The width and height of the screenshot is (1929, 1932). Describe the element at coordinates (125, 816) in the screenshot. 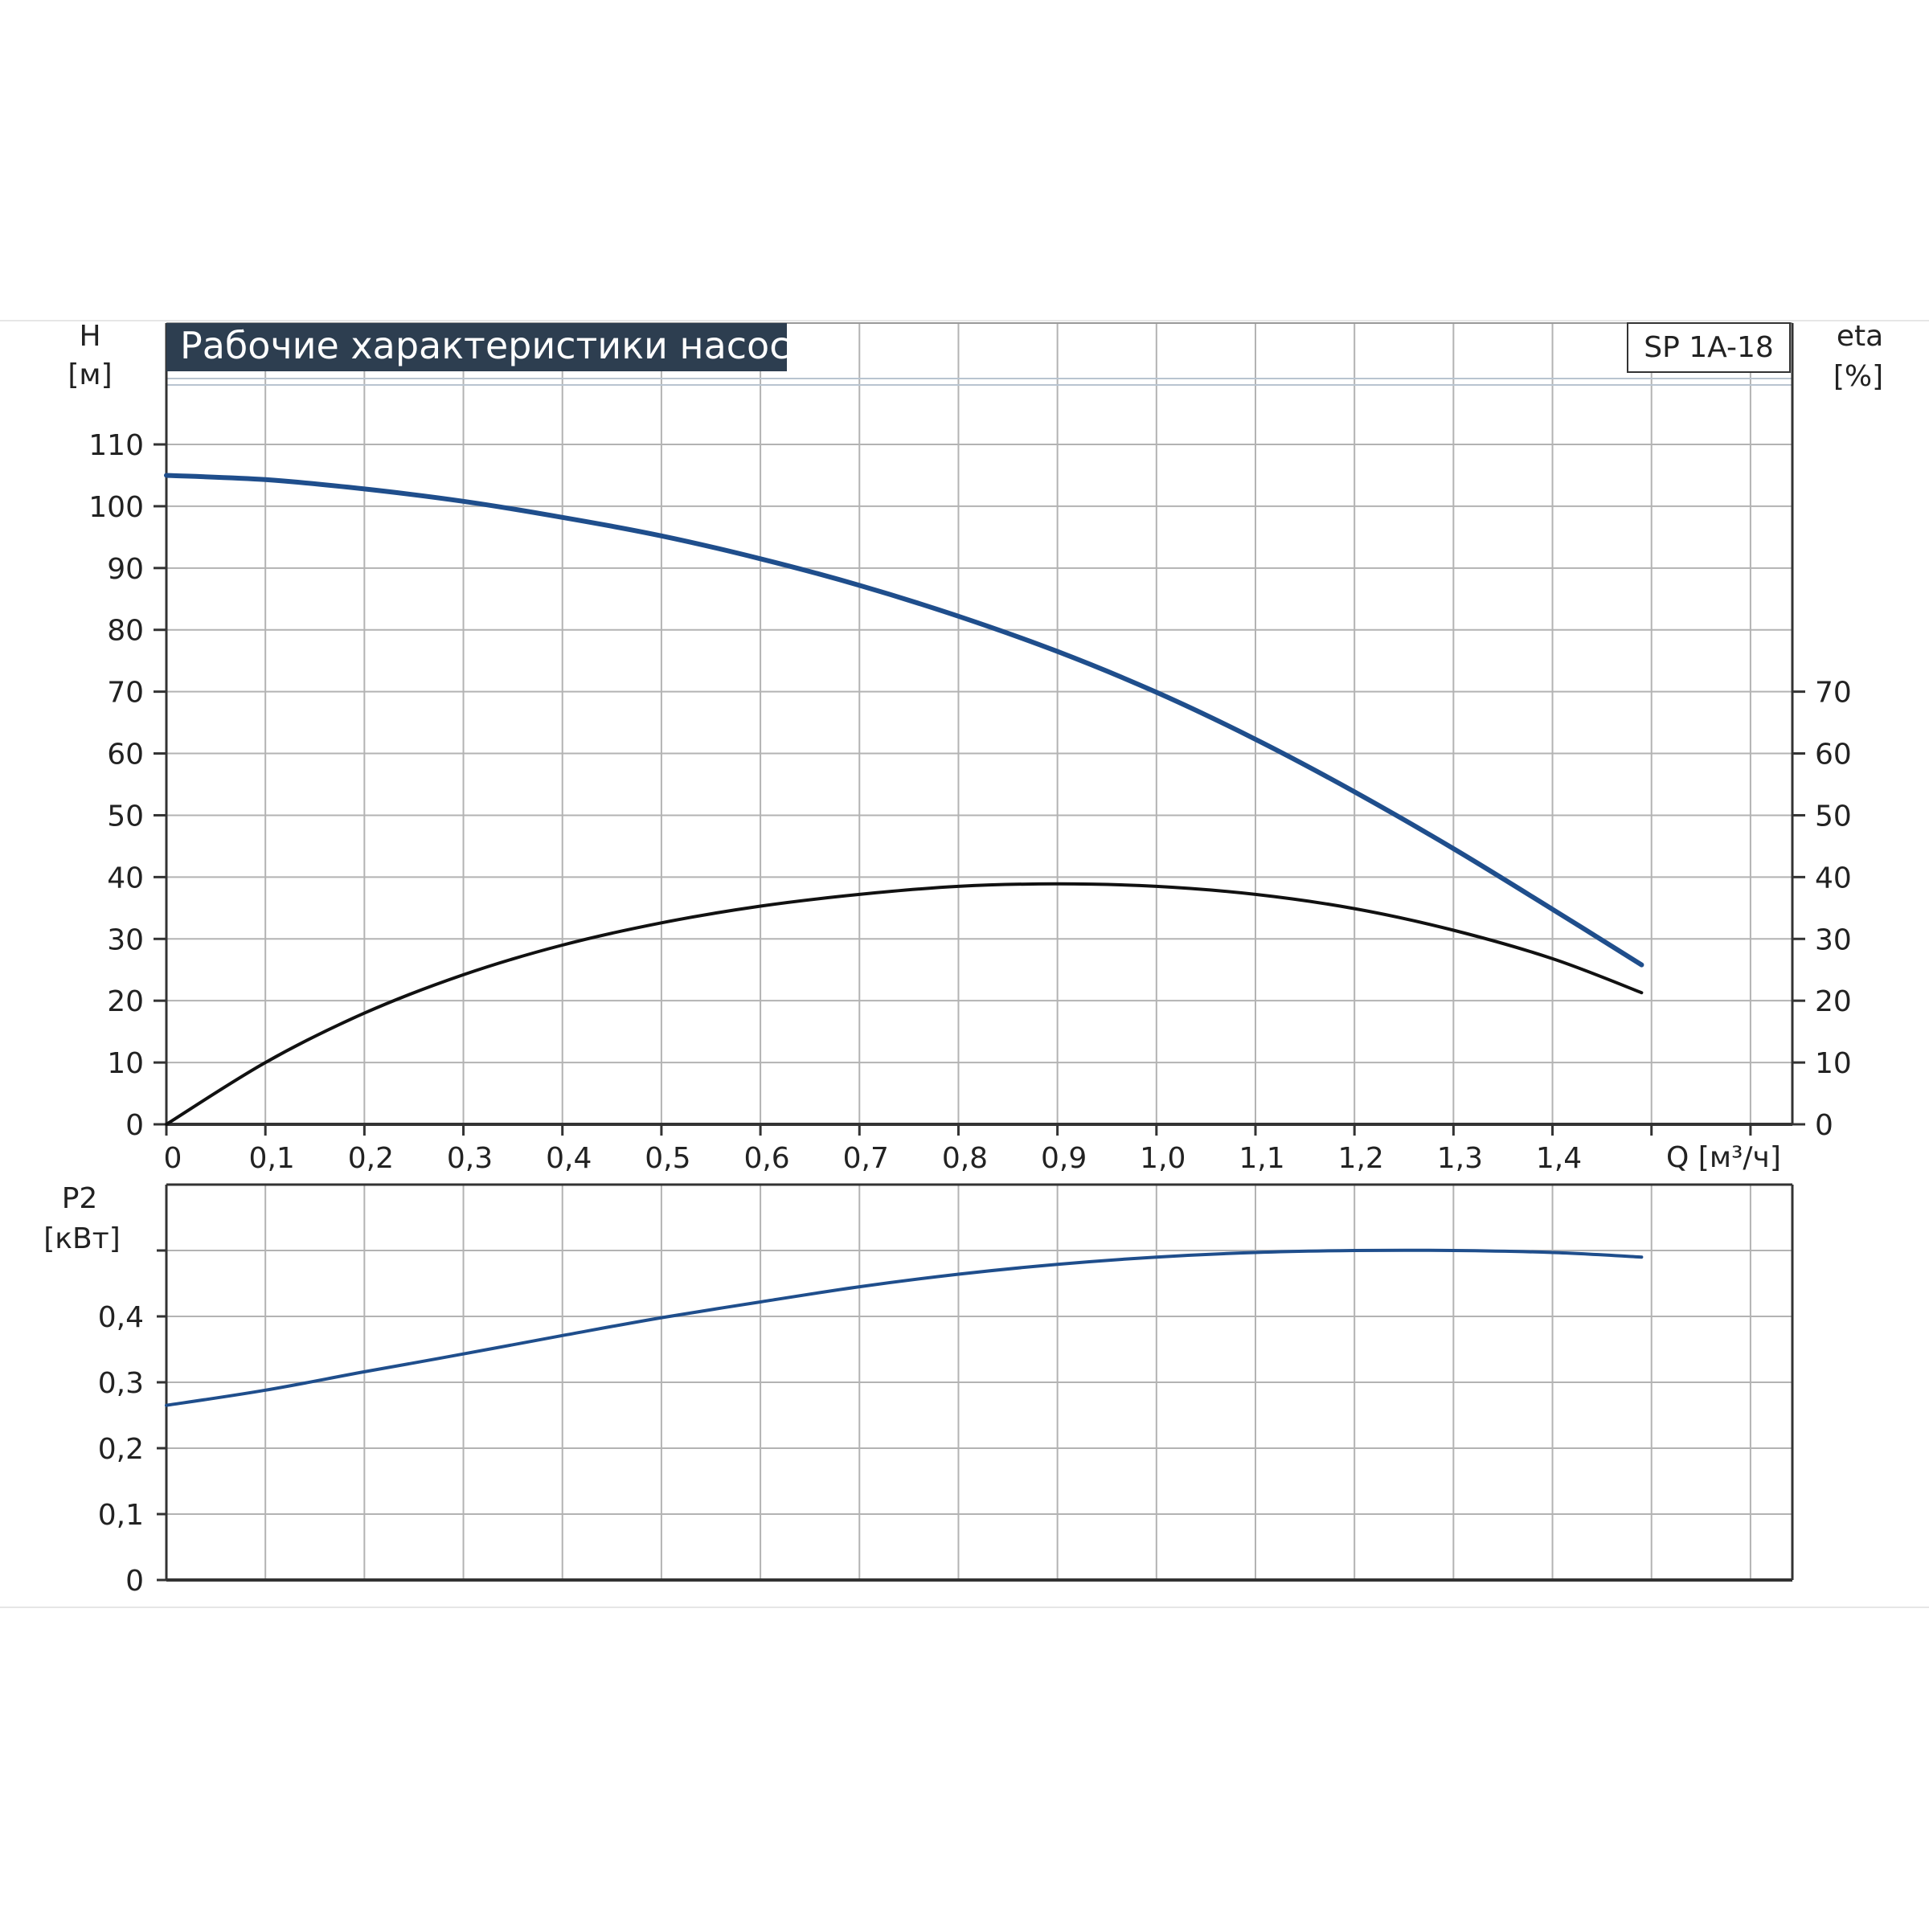

I see `head-tick-label: 50` at that location.